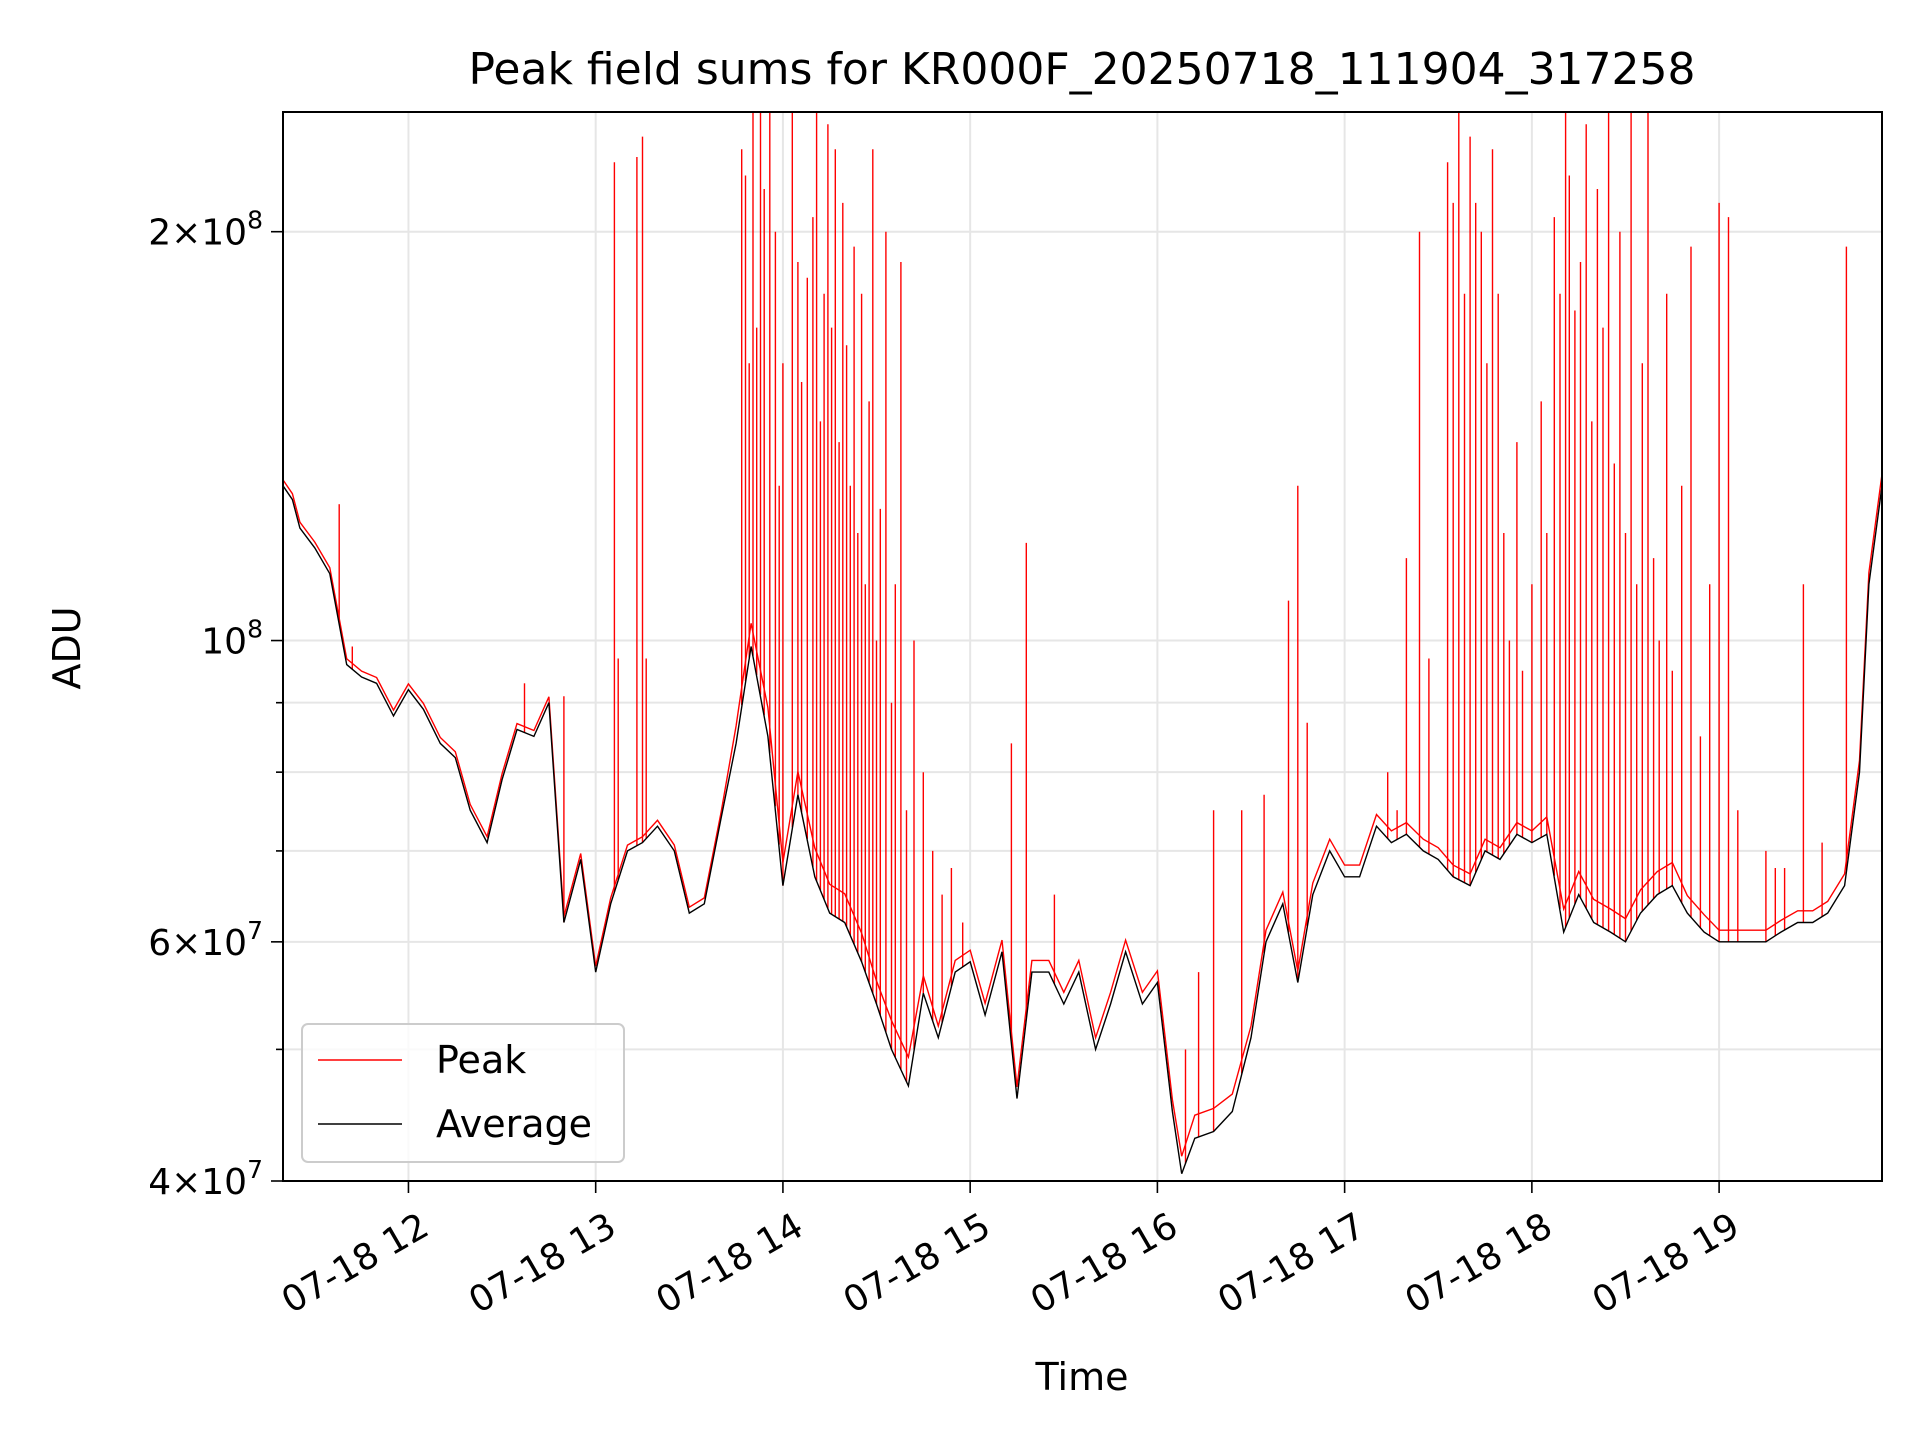  What do you see at coordinates (1082, 1377) in the screenshot?
I see `x-axis-label: Time` at bounding box center [1082, 1377].